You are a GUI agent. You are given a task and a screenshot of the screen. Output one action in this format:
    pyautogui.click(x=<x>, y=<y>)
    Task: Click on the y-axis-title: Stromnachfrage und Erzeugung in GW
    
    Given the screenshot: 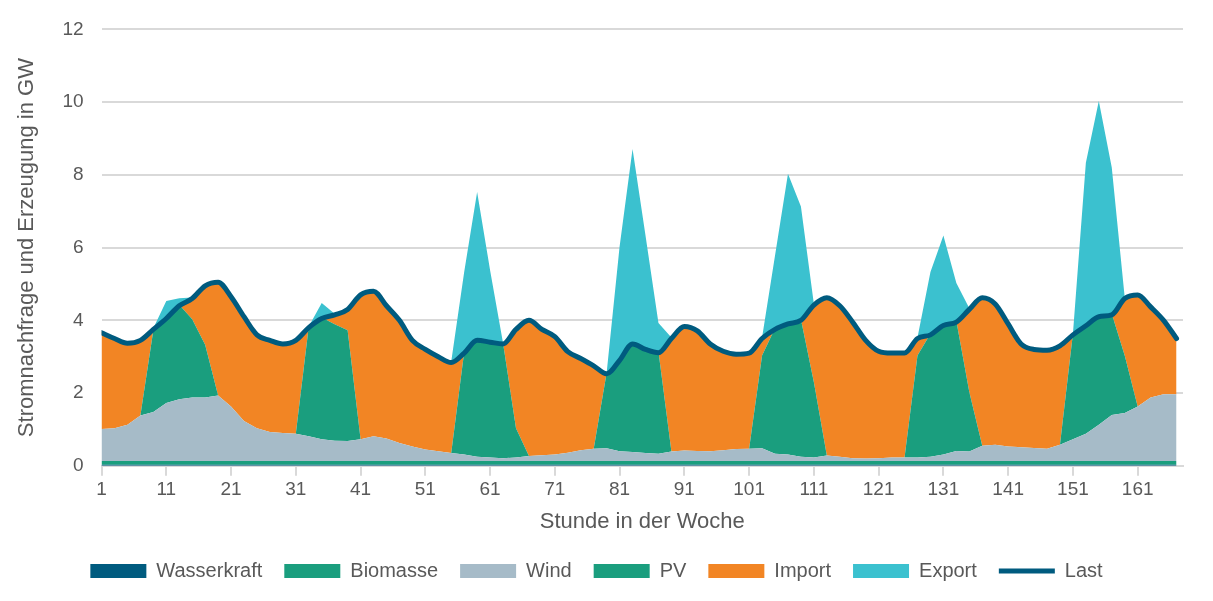 What is the action you would take?
    pyautogui.click(x=26, y=247)
    